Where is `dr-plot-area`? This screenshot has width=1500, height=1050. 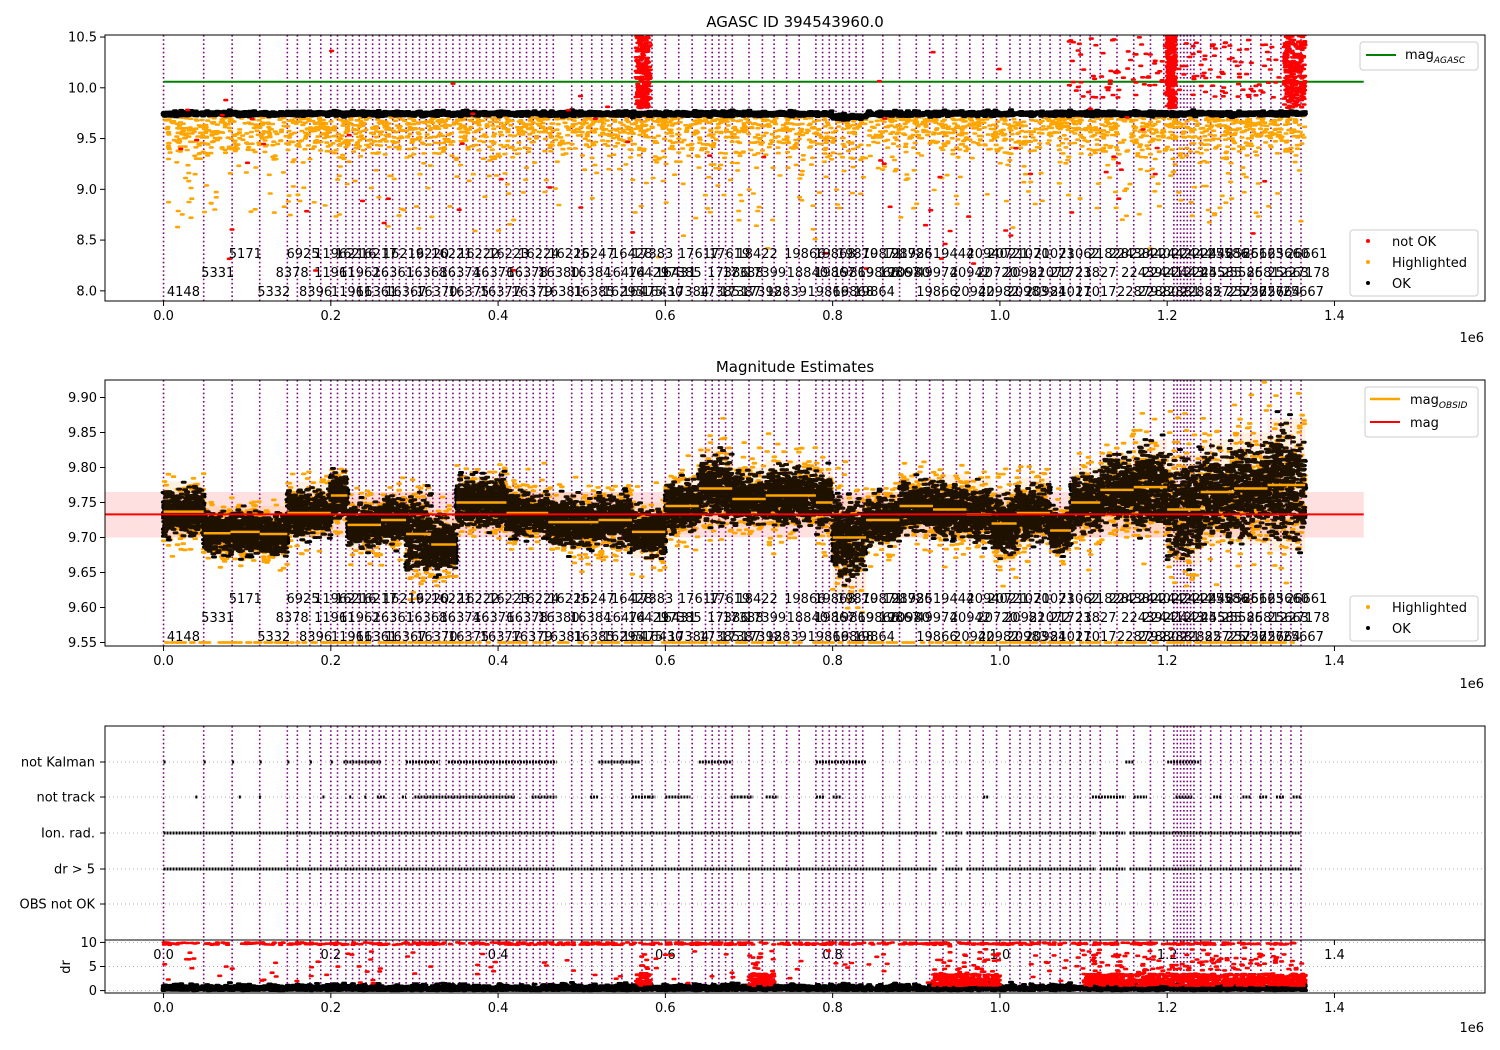 dr-plot-area is located at coordinates (795, 966).